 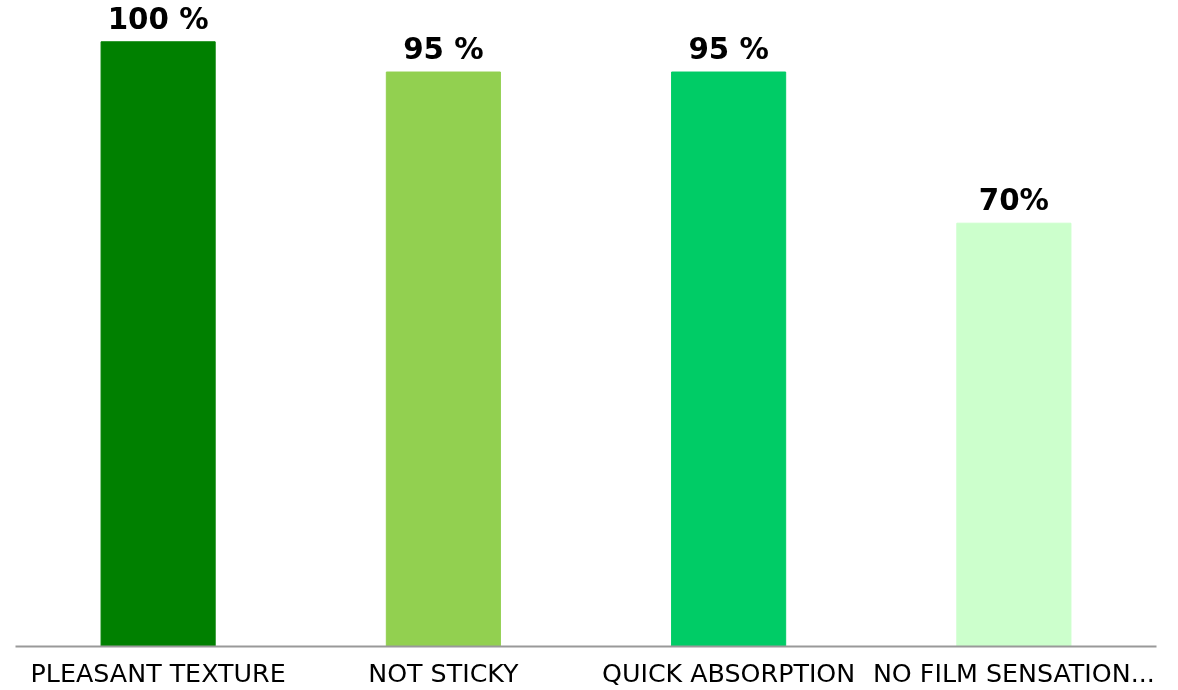 What do you see at coordinates (444, 672) in the screenshot?
I see `x-tick-label: NOT STICKY` at bounding box center [444, 672].